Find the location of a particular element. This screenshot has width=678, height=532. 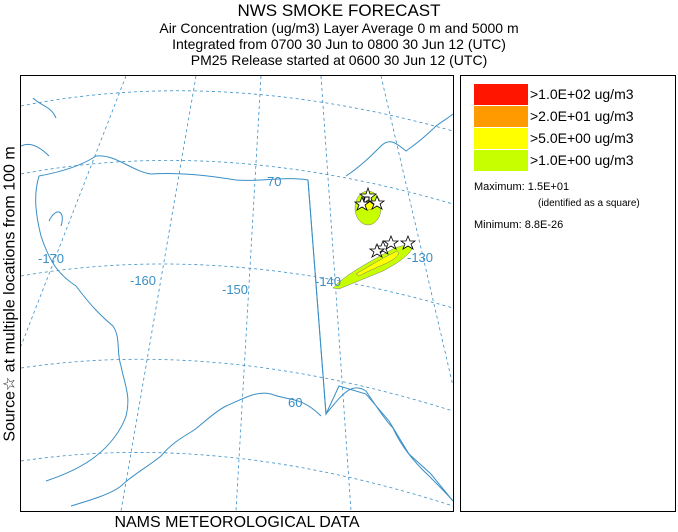

lon-label-160: -160 is located at coordinates (143, 280).